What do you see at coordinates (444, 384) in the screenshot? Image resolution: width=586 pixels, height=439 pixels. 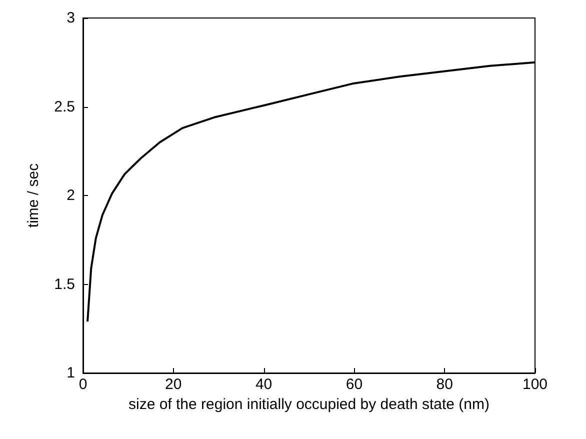 I see `x-tick-label: 80` at bounding box center [444, 384].